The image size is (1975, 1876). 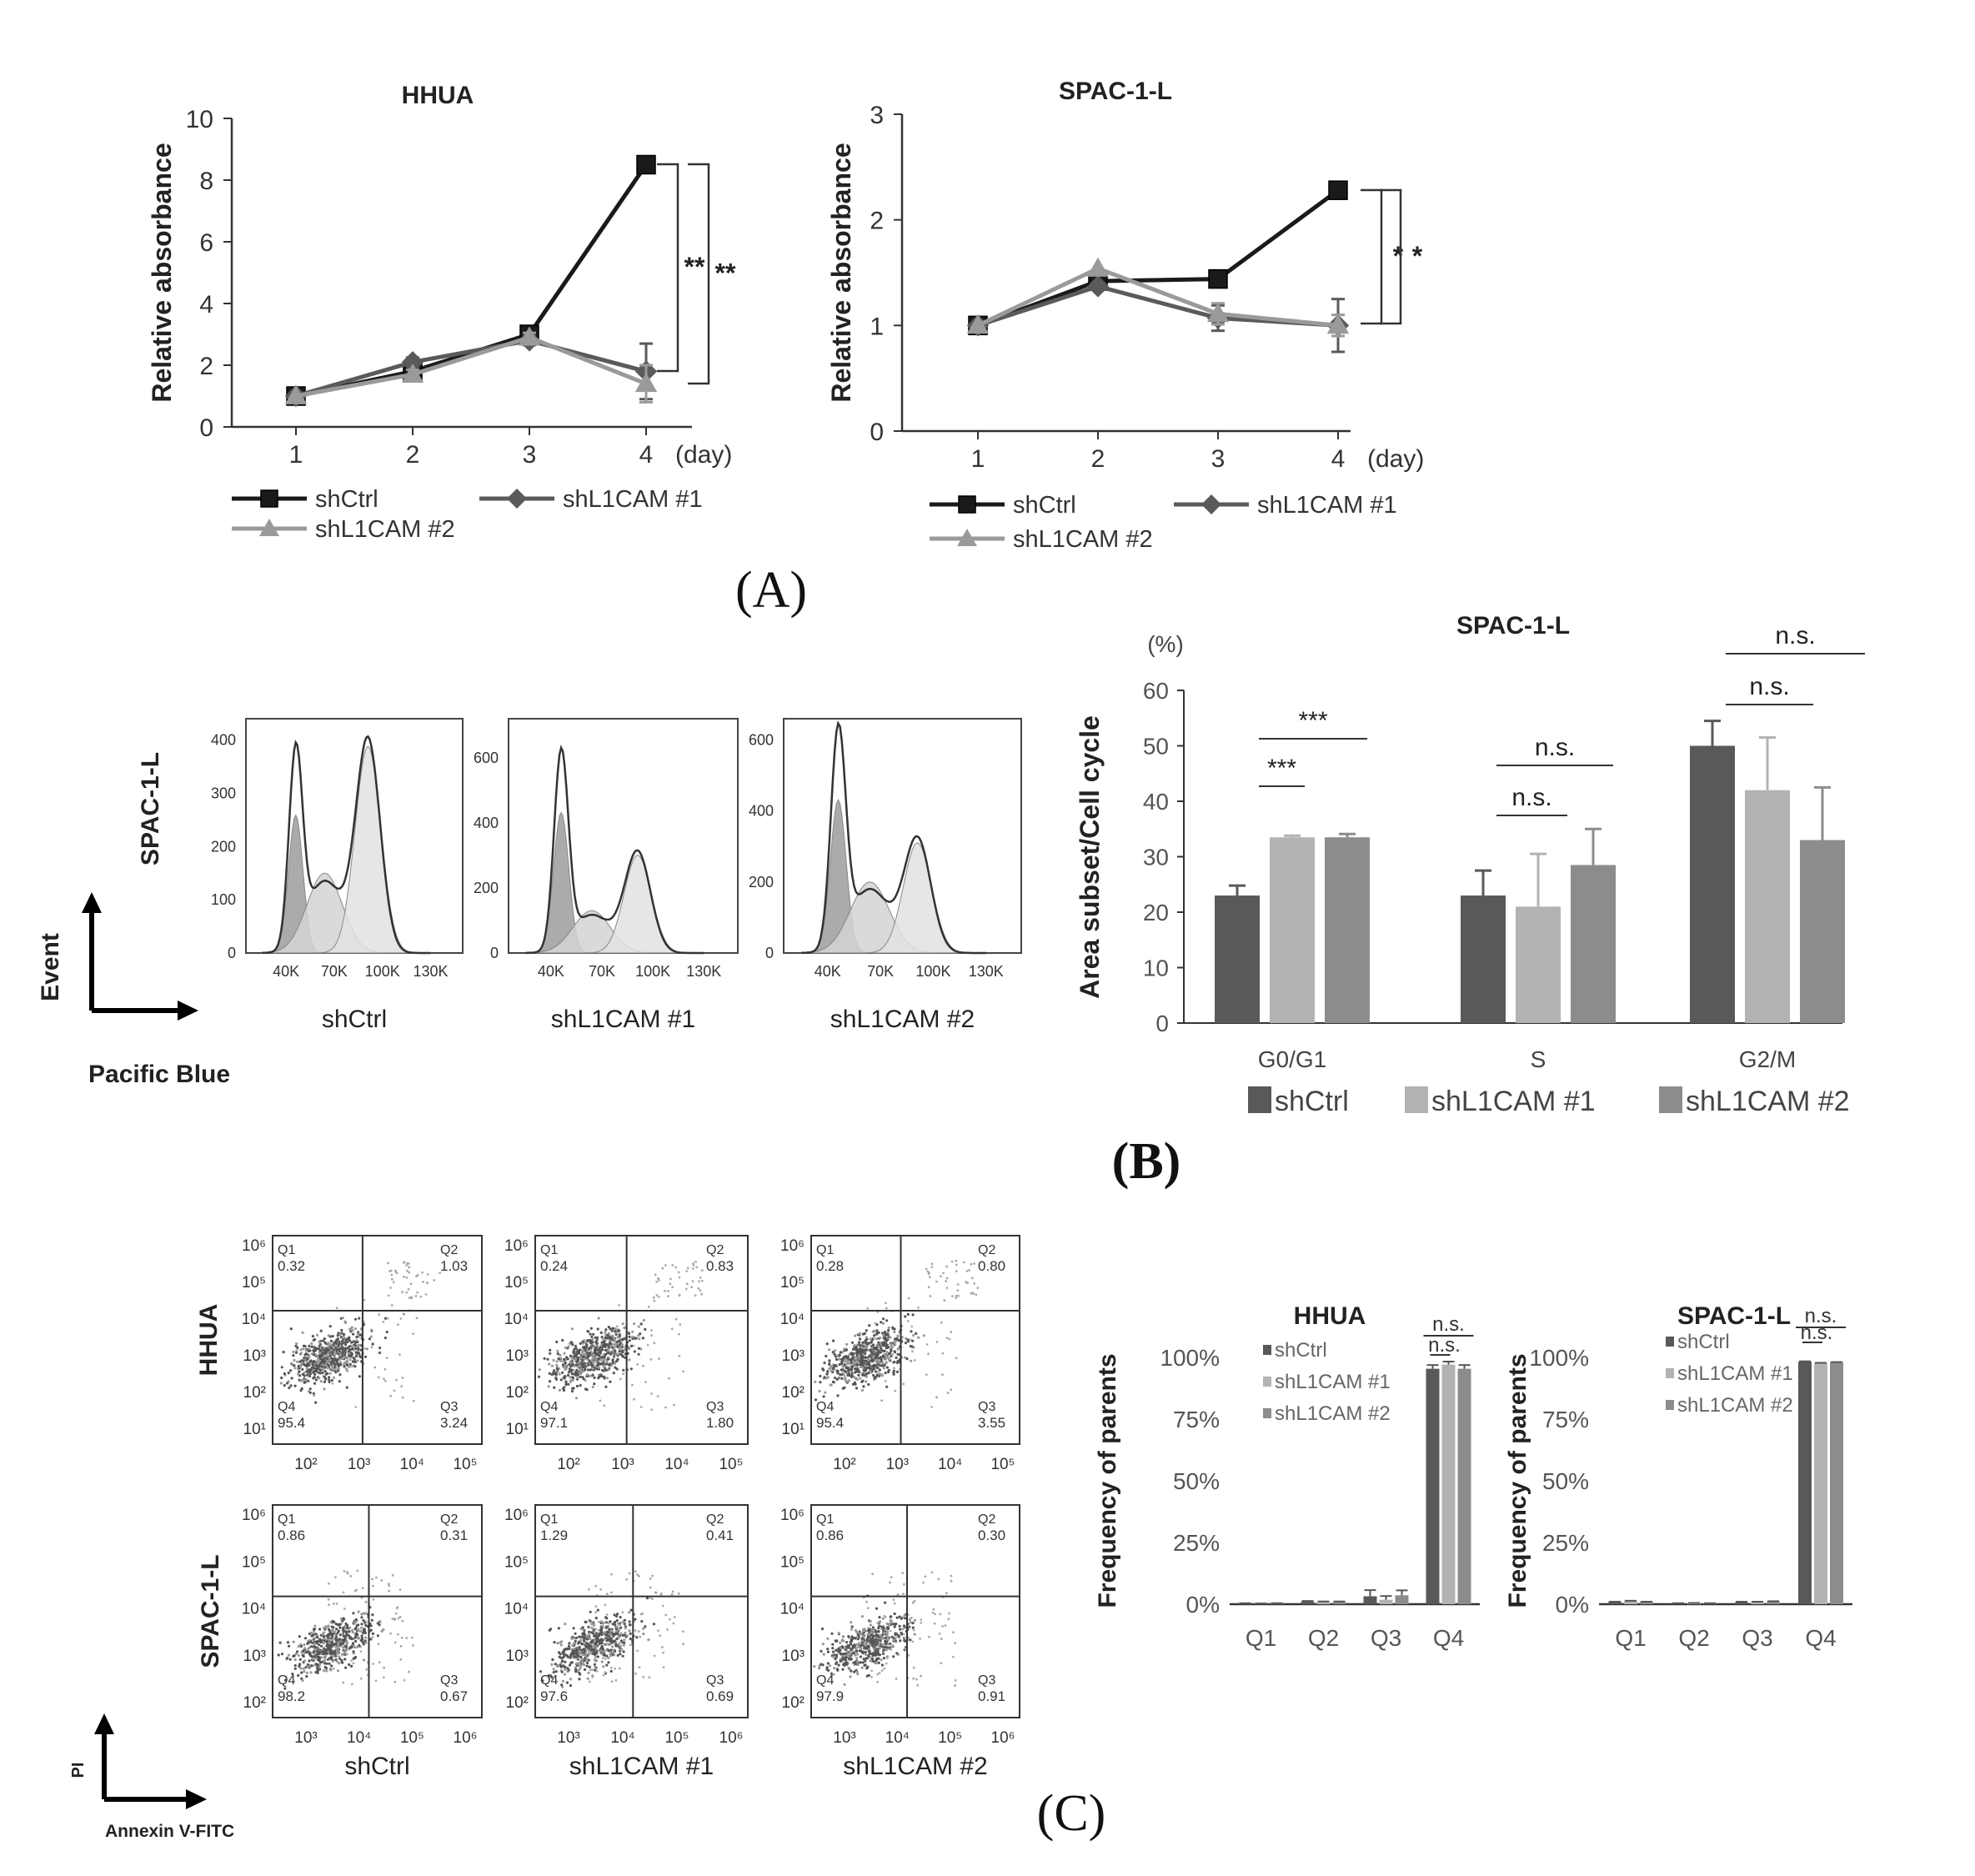 What do you see at coordinates (517, 1703) in the screenshot?
I see `flow-y-tick-label: 10²` at bounding box center [517, 1703].